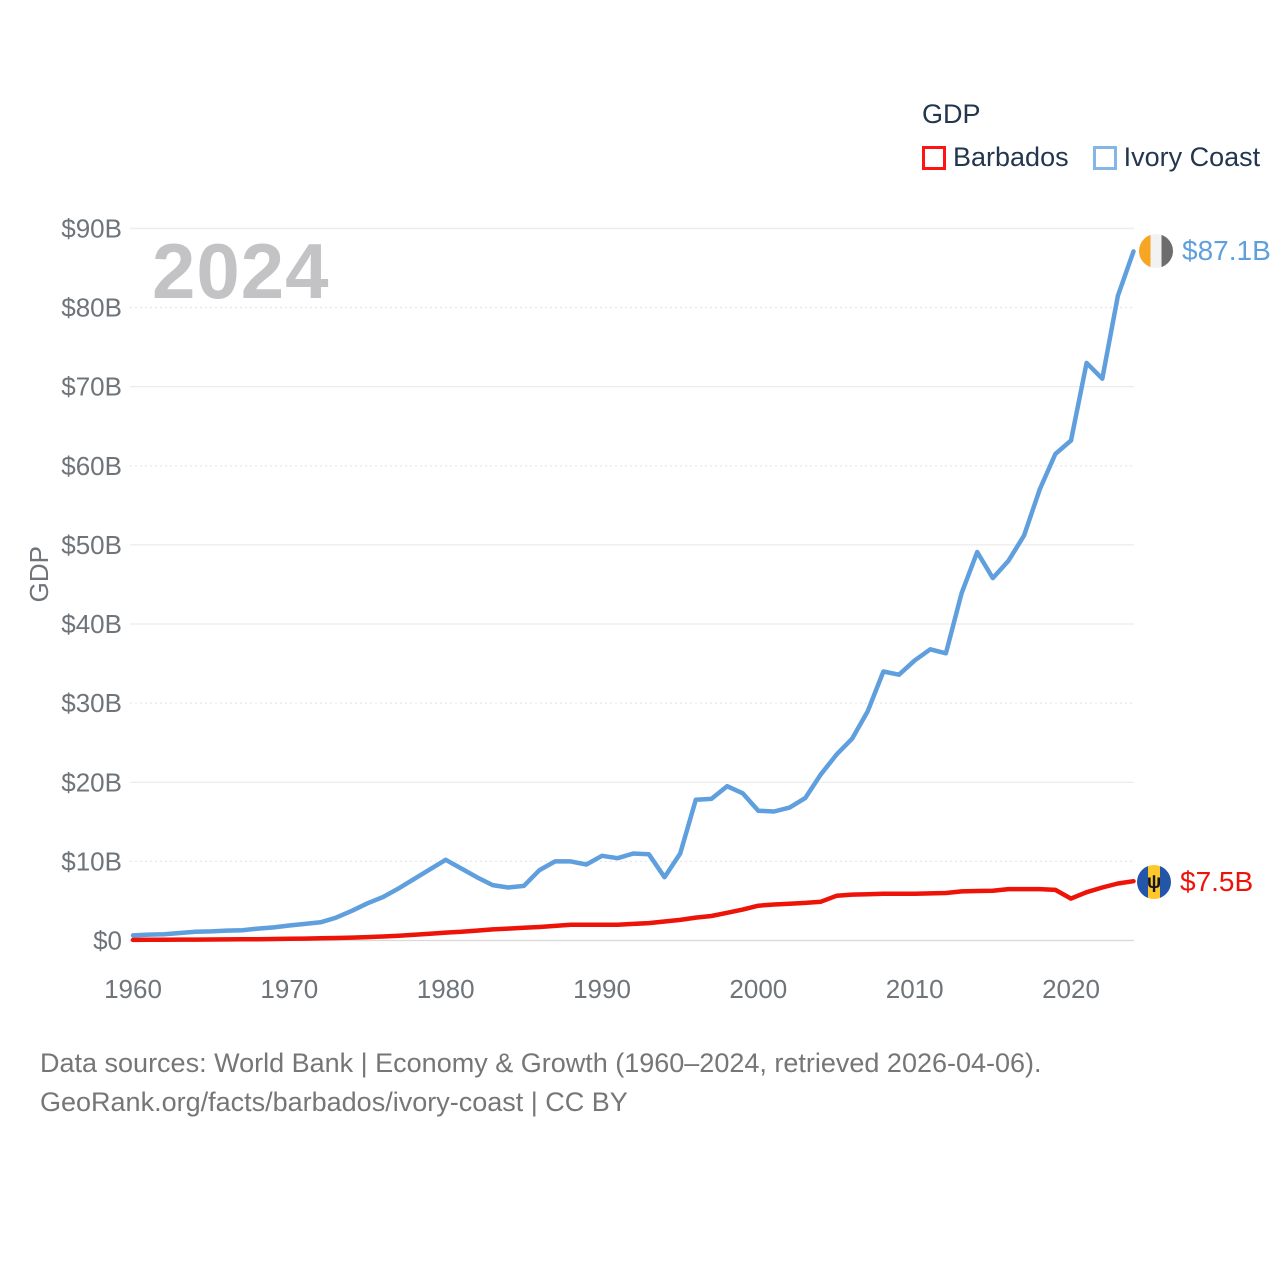 The width and height of the screenshot is (1280, 1280). Describe the element at coordinates (91, 545) in the screenshot. I see `y-tick-label: $50B` at that location.